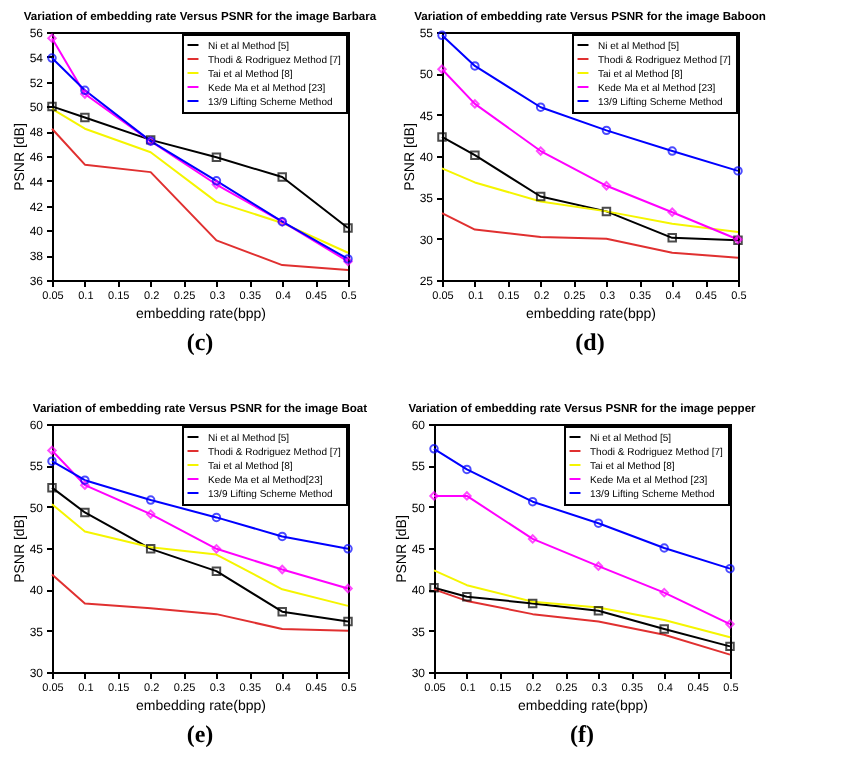 The image size is (844, 766). What do you see at coordinates (200, 734) in the screenshot?
I see `text: (e)` at bounding box center [200, 734].